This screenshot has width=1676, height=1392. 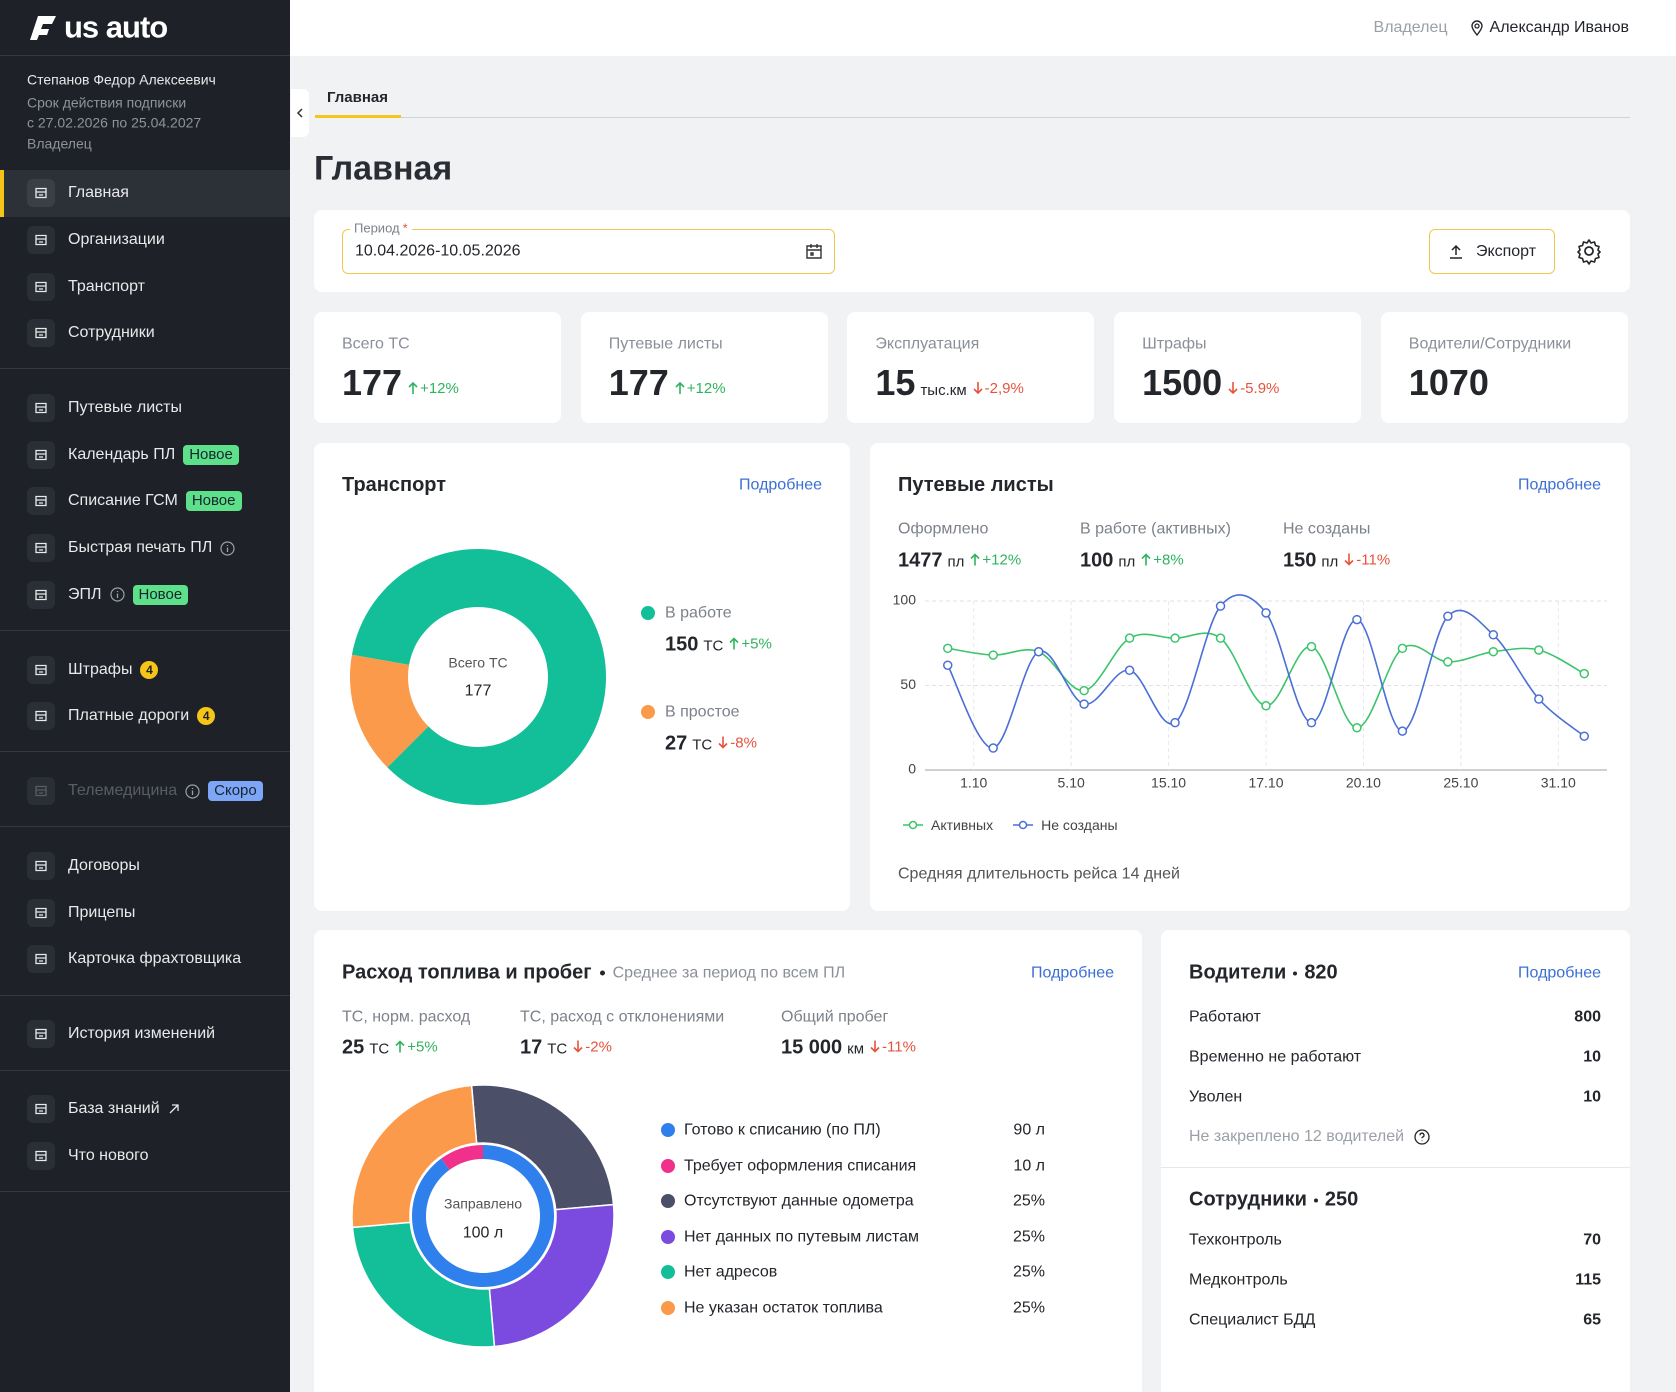 I want to click on stat-label: ТС, норм. расход, so click(x=406, y=1017).